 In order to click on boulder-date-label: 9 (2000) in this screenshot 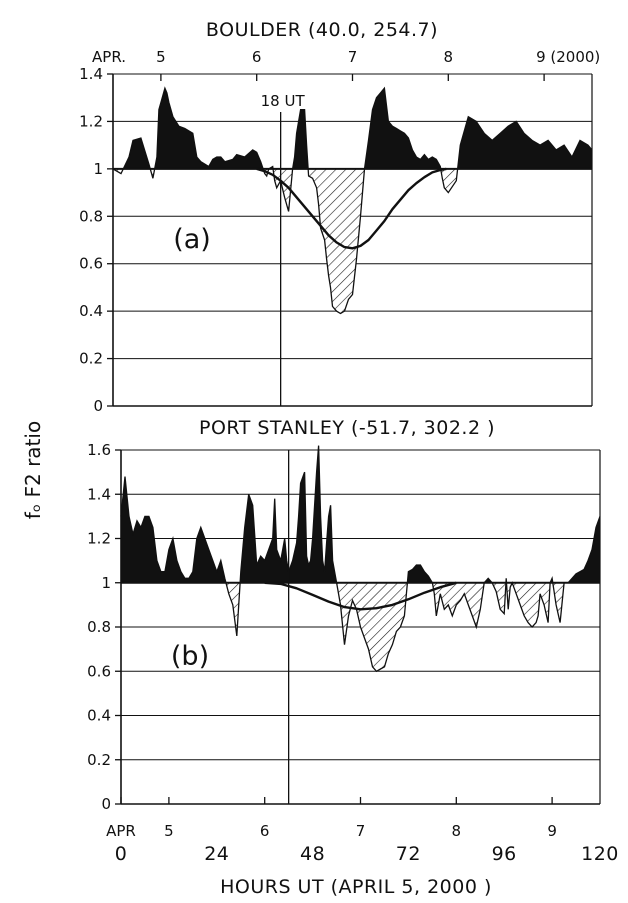, I will do `click(568, 57)`.